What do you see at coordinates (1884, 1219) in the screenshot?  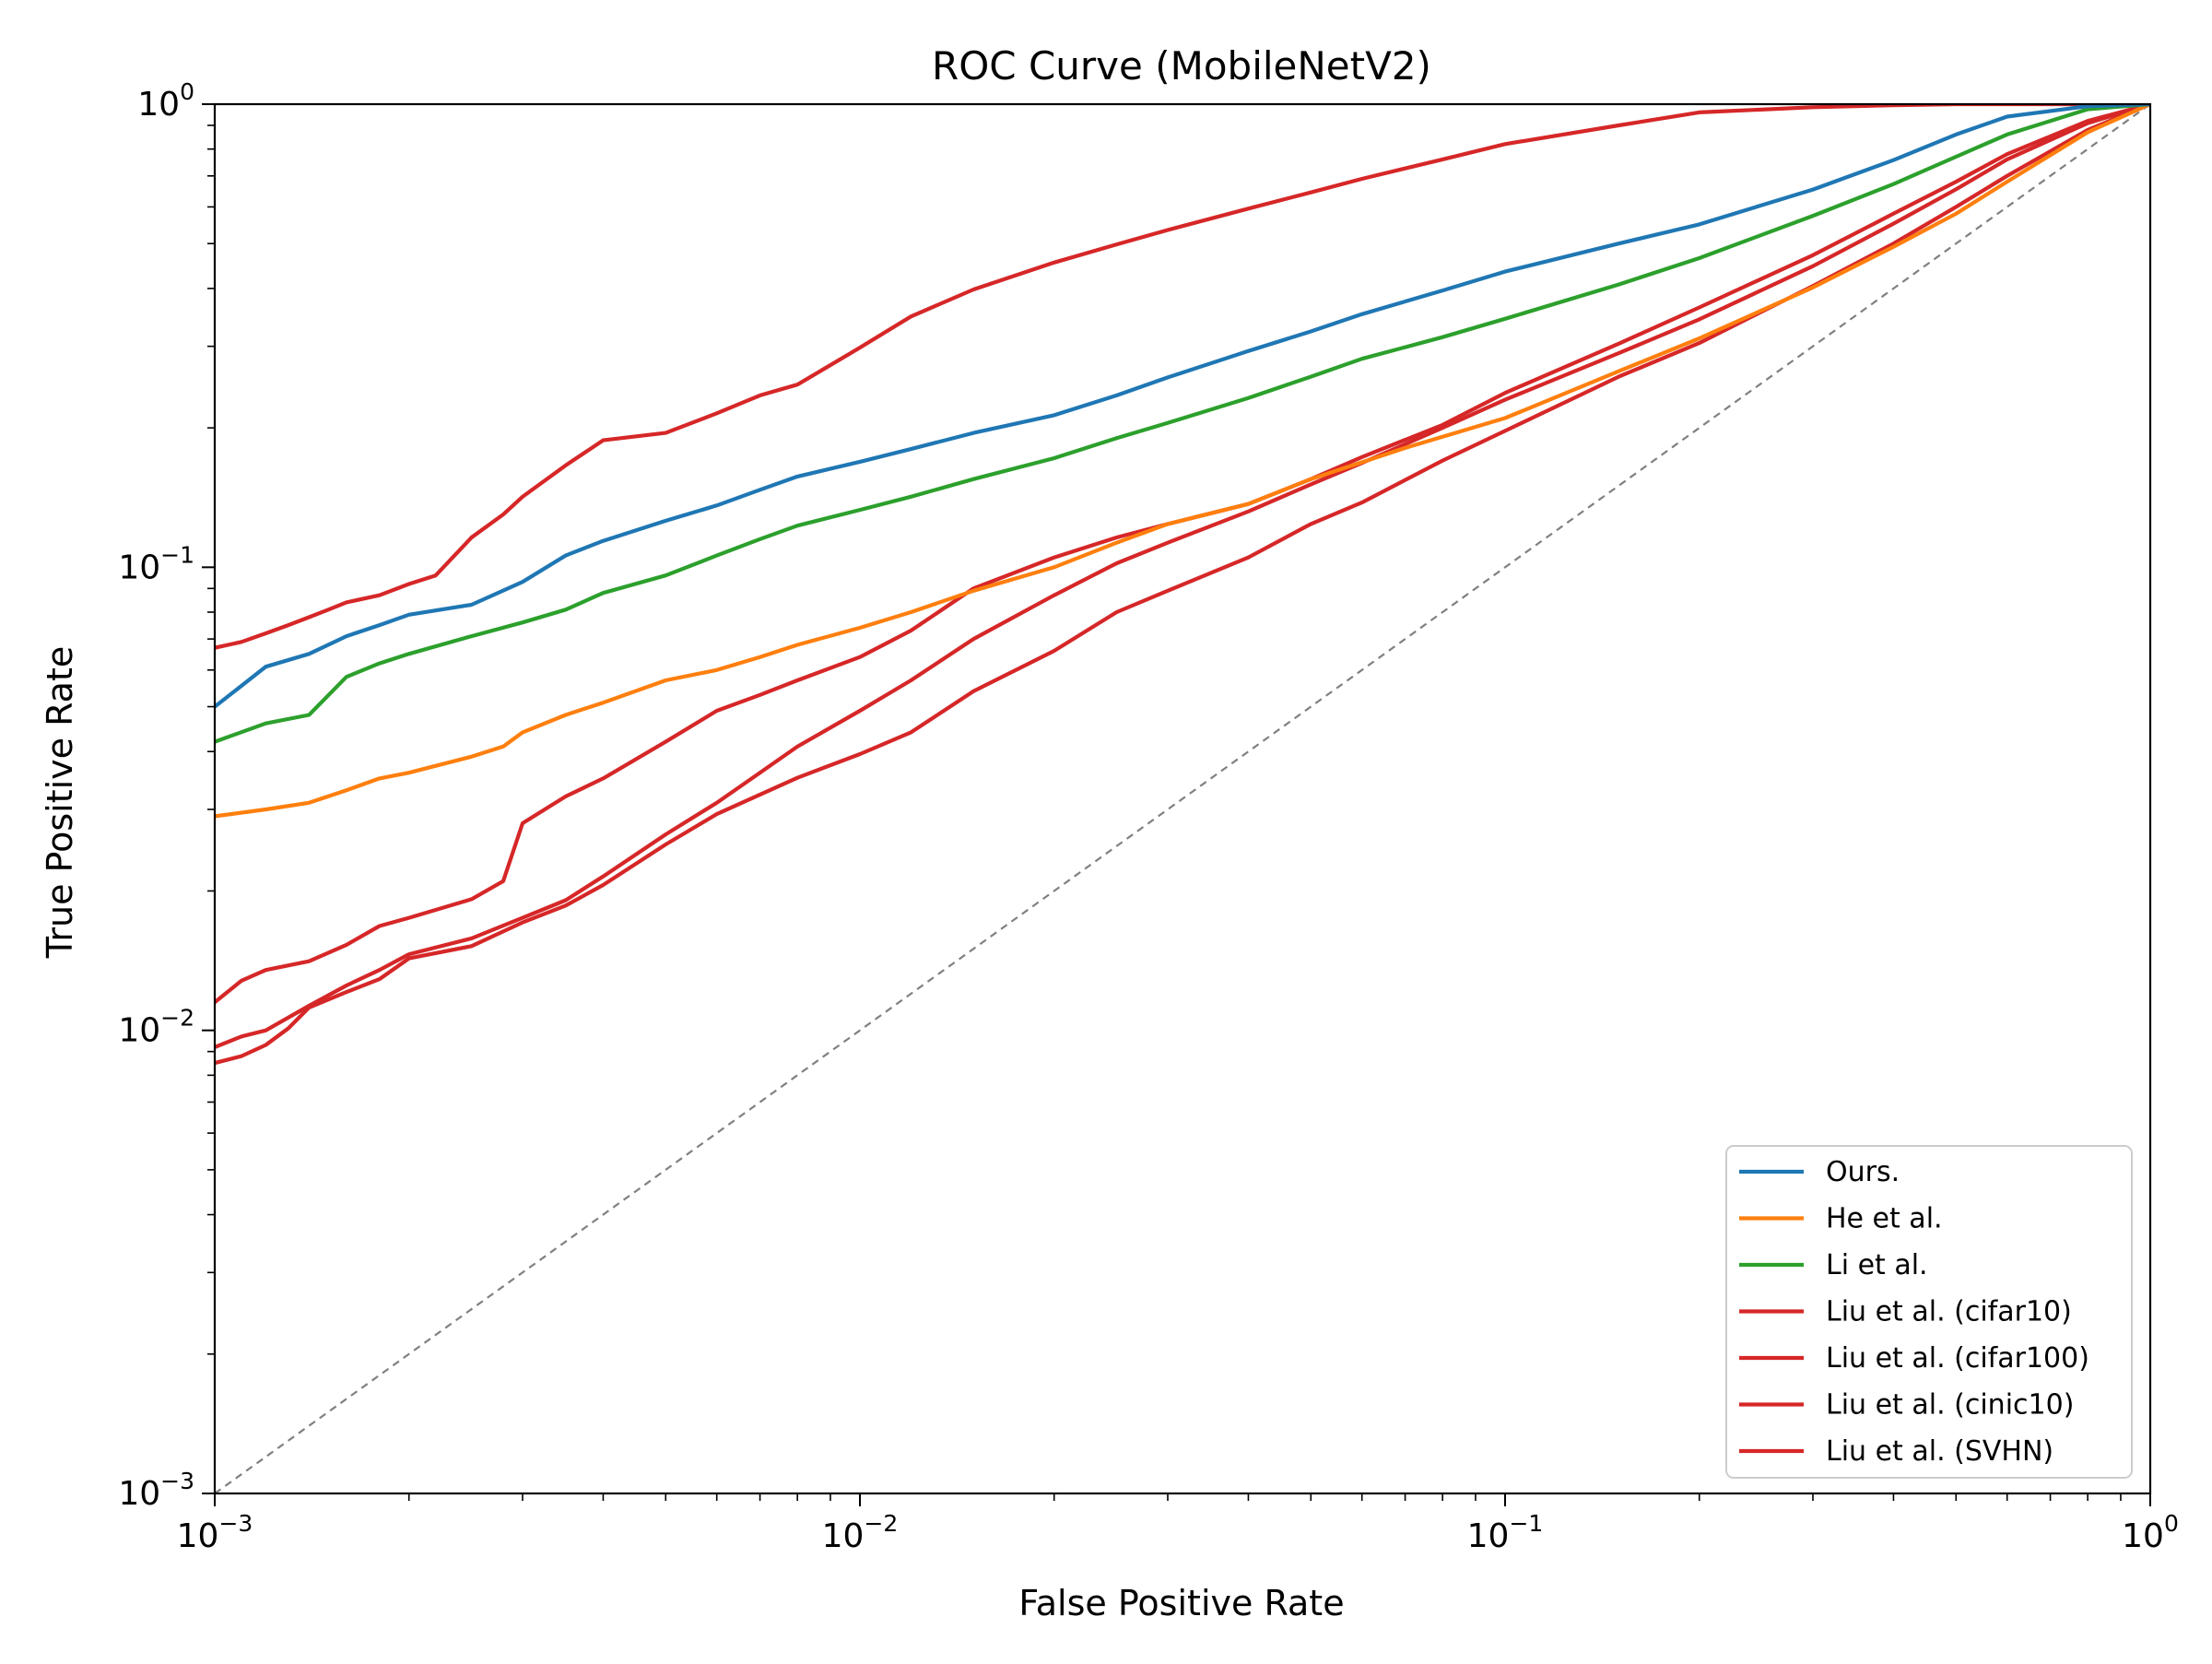 I see `legend-label: He et al.` at bounding box center [1884, 1219].